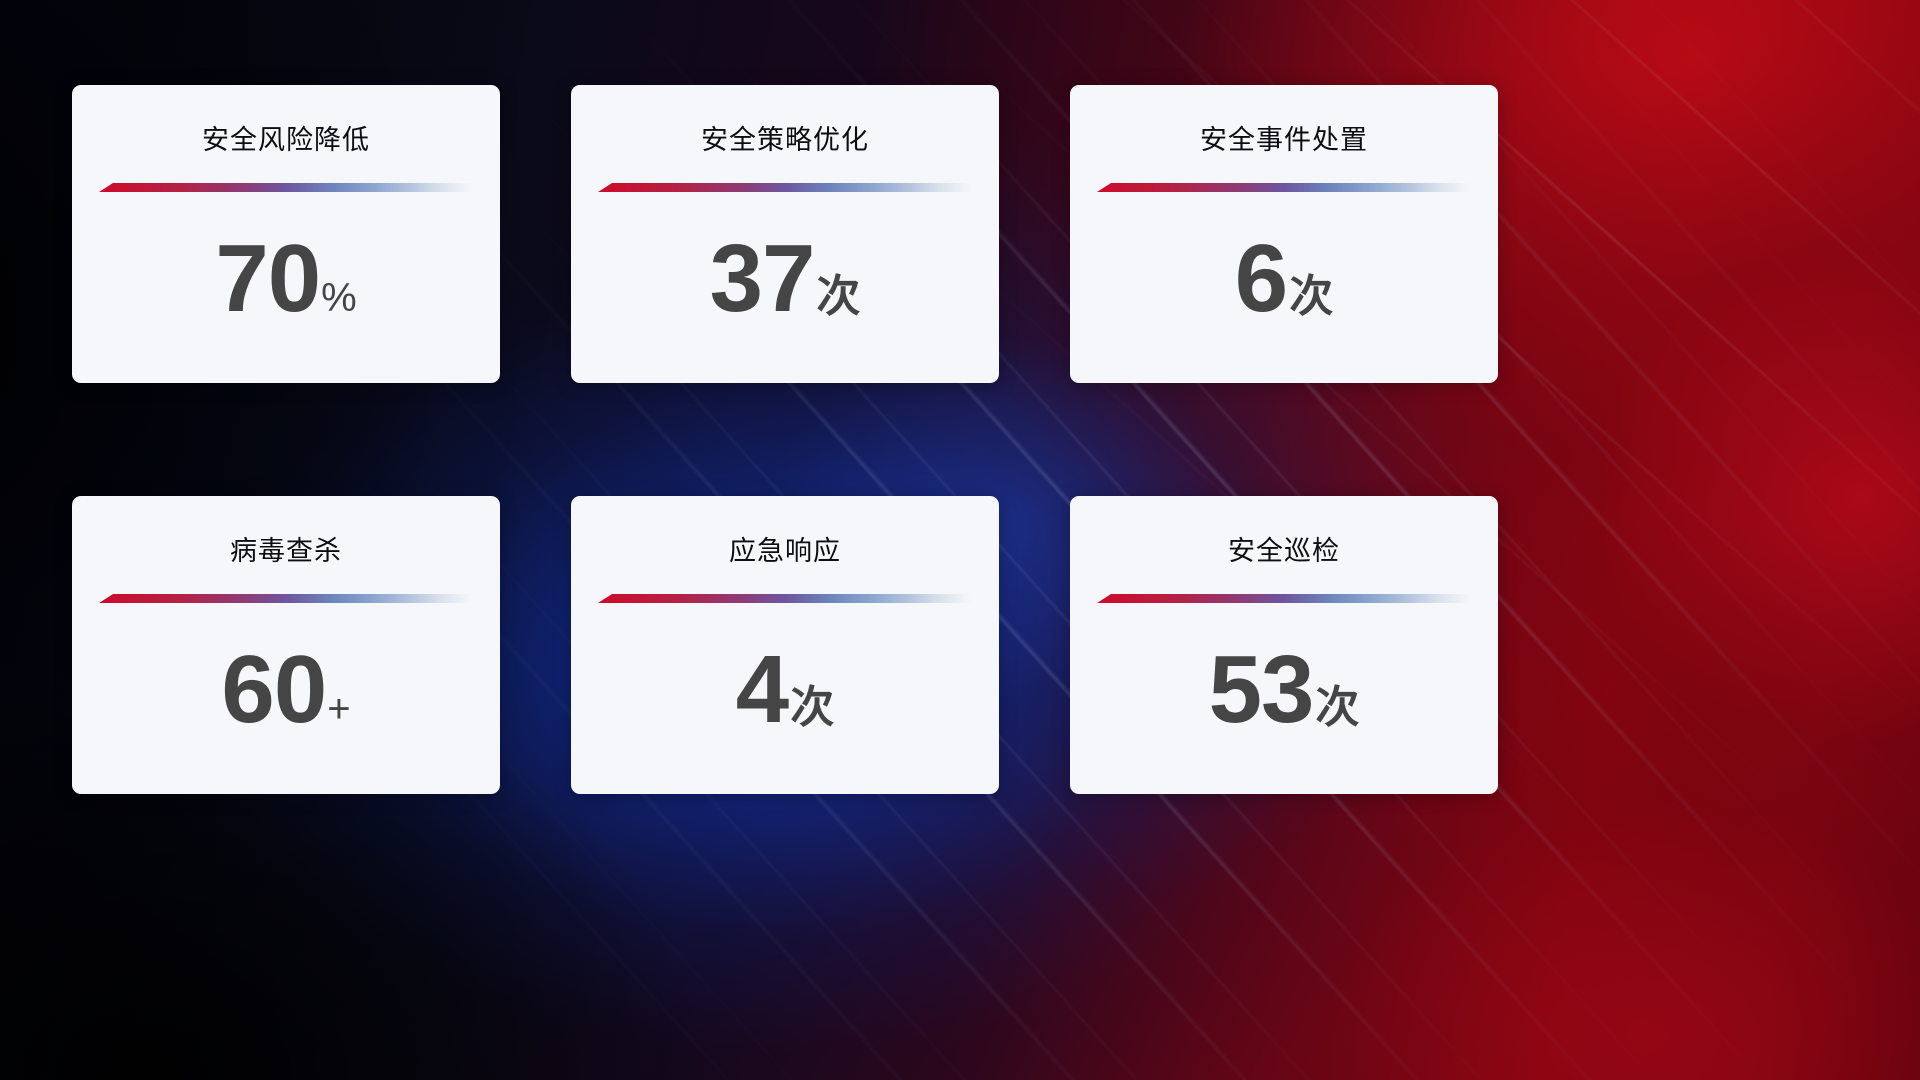  I want to click on metric-title: 安全策略优化, so click(785, 140).